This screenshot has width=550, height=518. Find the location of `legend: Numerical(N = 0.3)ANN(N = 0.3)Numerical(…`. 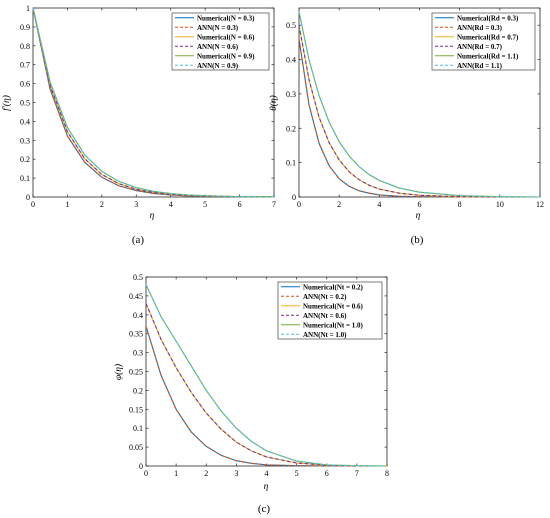

legend: Numerical(N = 0.3)ANN(N = 0.3)Numerical(… is located at coordinates (220, 41).